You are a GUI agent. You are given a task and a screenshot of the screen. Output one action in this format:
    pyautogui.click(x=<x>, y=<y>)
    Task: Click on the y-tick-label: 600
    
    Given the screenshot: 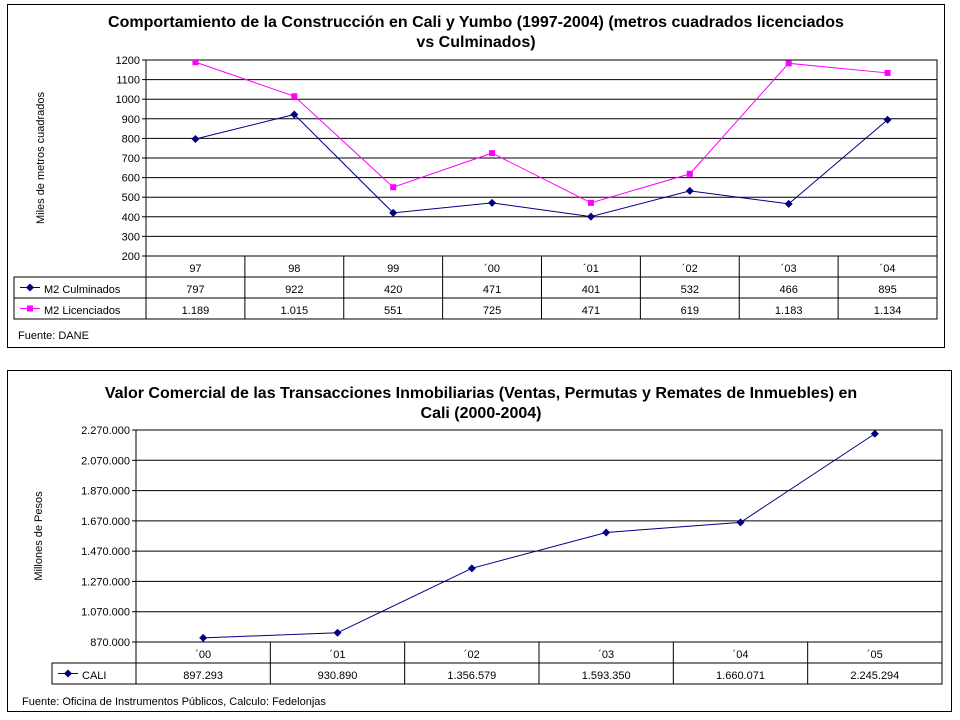 What is the action you would take?
    pyautogui.click(x=131, y=179)
    